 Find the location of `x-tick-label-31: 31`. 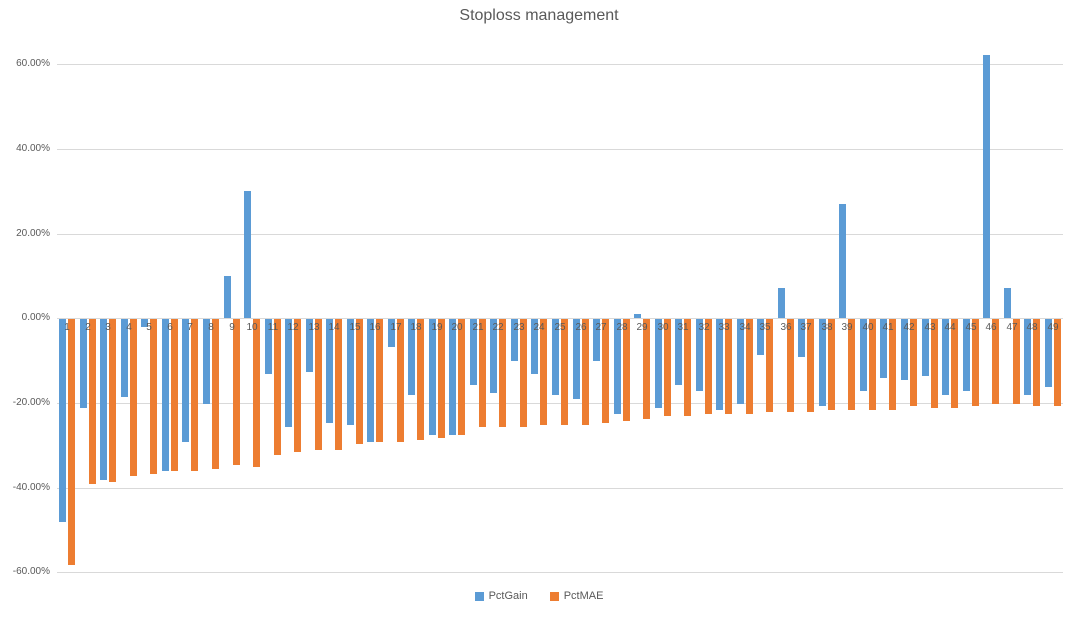

x-tick-label-31: 31 is located at coordinates (683, 327).